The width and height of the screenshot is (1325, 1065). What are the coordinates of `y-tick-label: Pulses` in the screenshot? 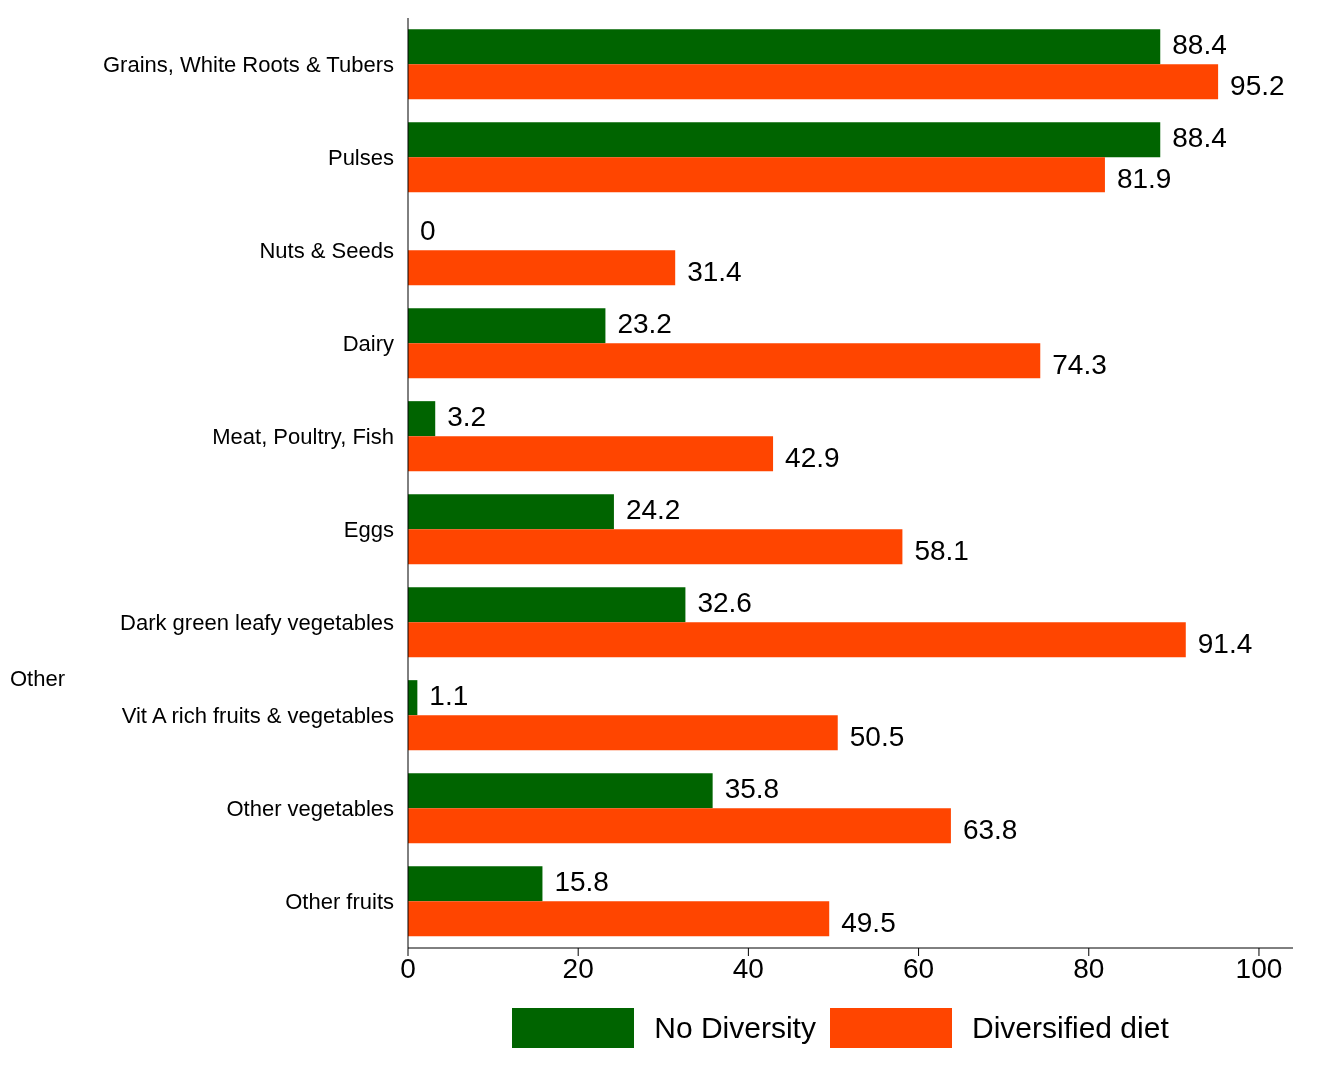 It's located at (360, 157).